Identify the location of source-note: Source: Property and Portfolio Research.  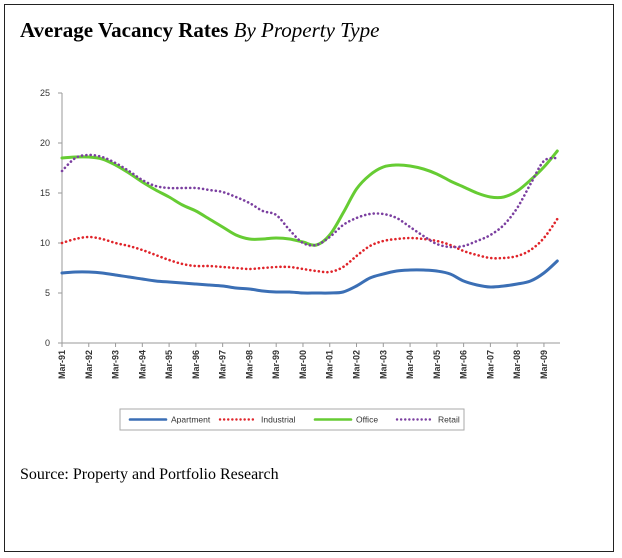
(149, 474).